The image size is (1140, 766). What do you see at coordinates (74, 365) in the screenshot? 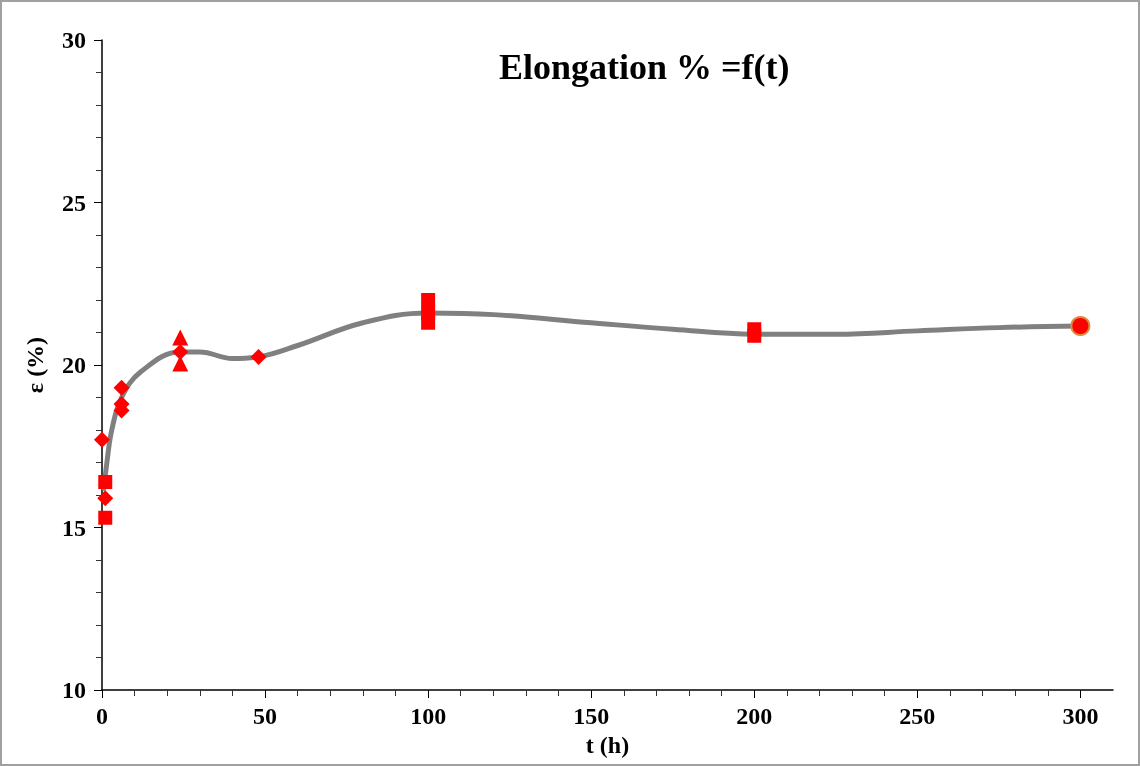
I see `y-tick-label: 20` at bounding box center [74, 365].